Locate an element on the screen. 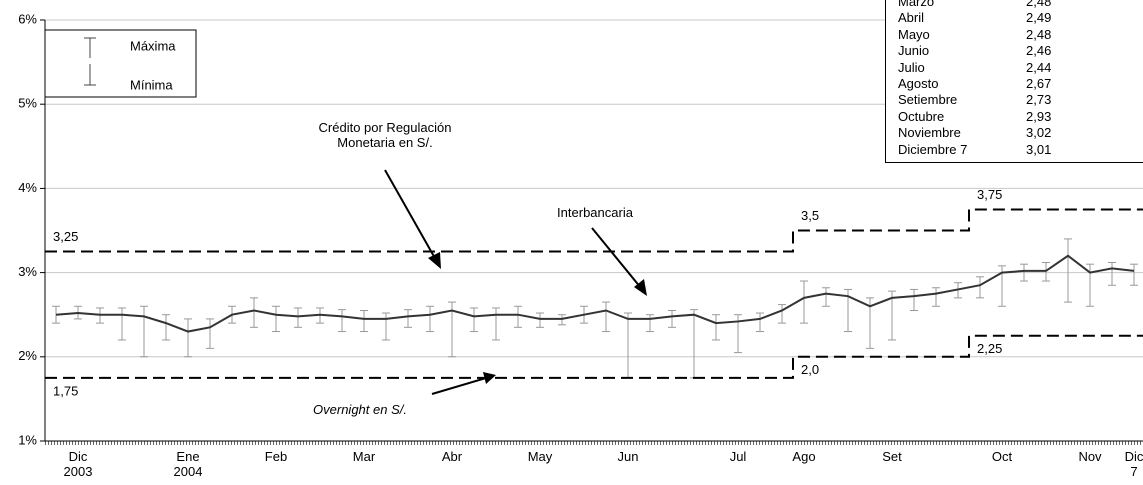 Image resolution: width=1143 pixels, height=485 pixels. x-tick-label: Mar is located at coordinates (364, 456).